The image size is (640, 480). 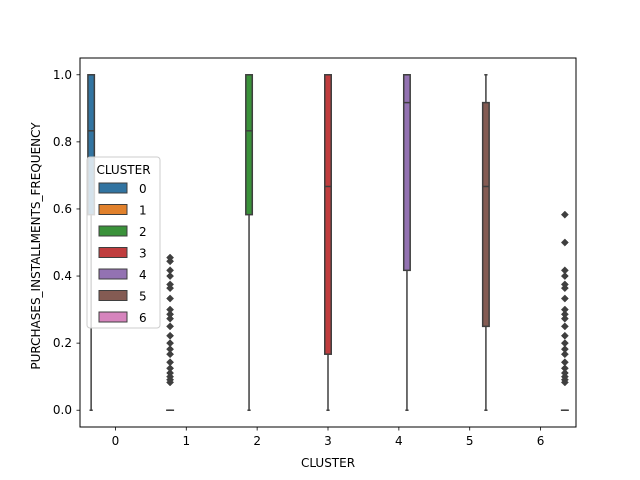 What do you see at coordinates (541, 441) in the screenshot?
I see `x-tick-label: 6` at bounding box center [541, 441].